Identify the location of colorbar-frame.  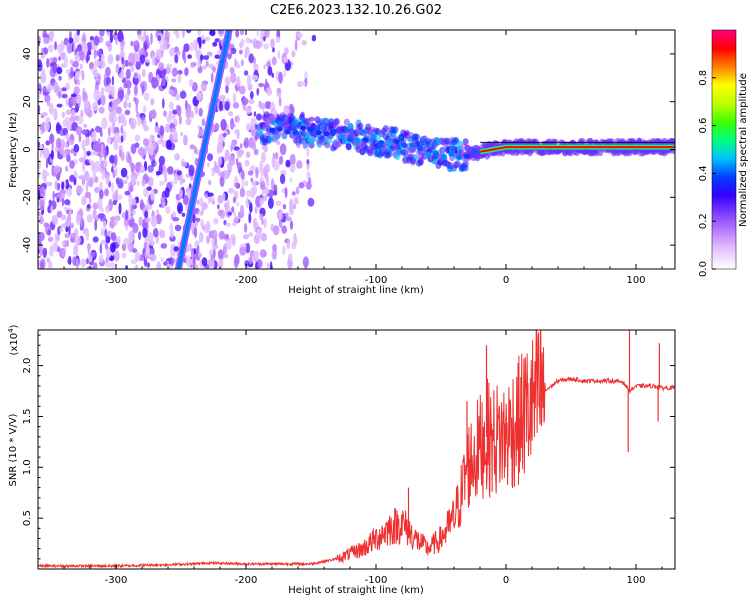
(724, 149).